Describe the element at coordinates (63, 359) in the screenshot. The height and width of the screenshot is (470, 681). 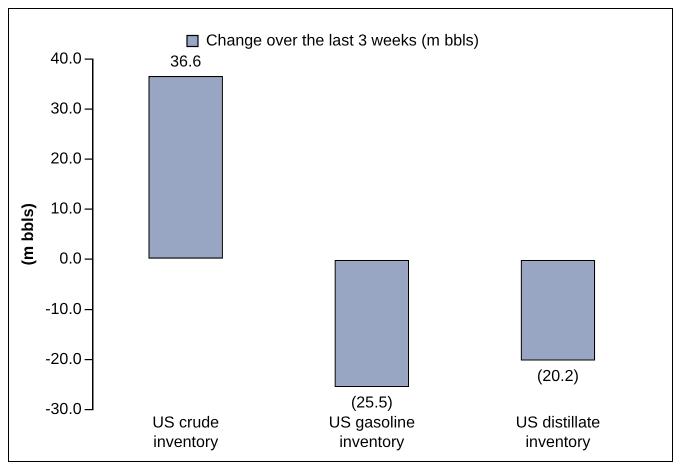
I see `y-tick-label: -20.0` at that location.